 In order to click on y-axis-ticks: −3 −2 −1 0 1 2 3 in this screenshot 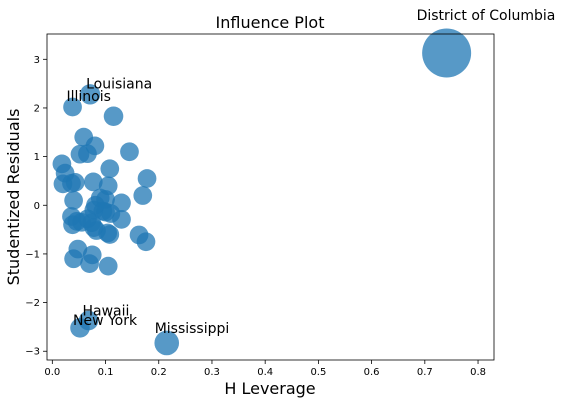, I will do `click(36, 206)`.